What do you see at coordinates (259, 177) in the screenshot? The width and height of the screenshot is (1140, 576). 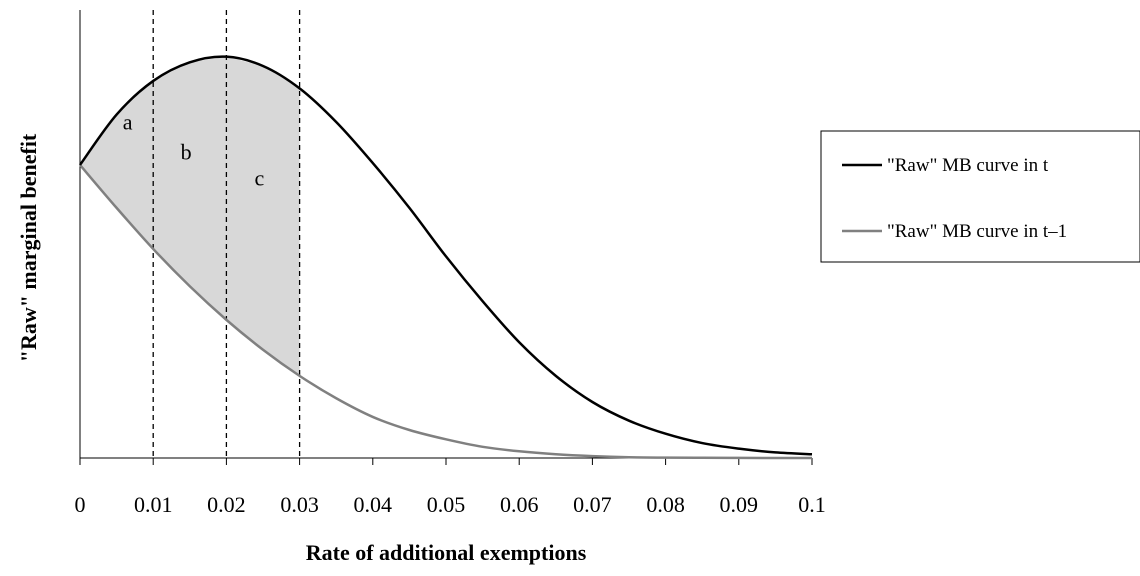 I see `region-label-c: c` at bounding box center [259, 177].